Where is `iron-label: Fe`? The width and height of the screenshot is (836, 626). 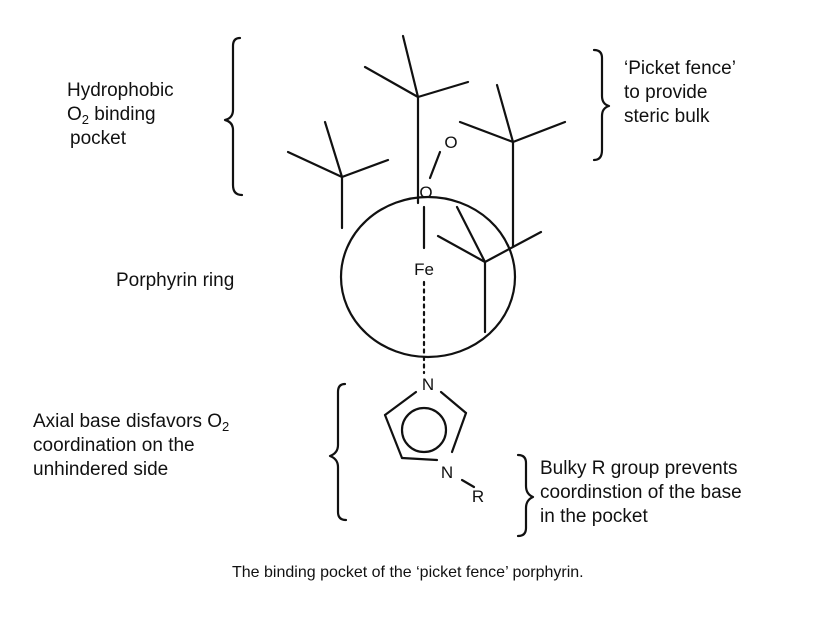 iron-label: Fe is located at coordinates (424, 269).